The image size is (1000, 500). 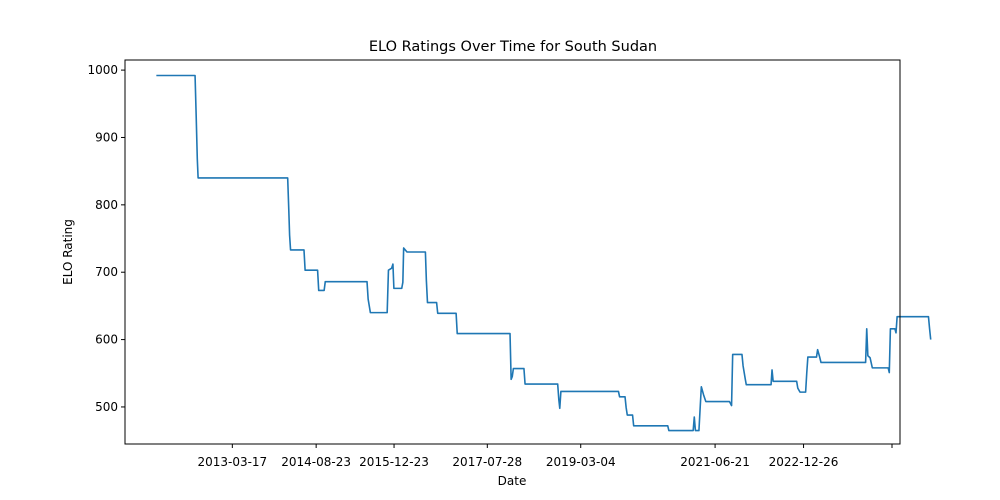 What do you see at coordinates (232, 462) in the screenshot?
I see `x-tick-label: 2013-03-17` at bounding box center [232, 462].